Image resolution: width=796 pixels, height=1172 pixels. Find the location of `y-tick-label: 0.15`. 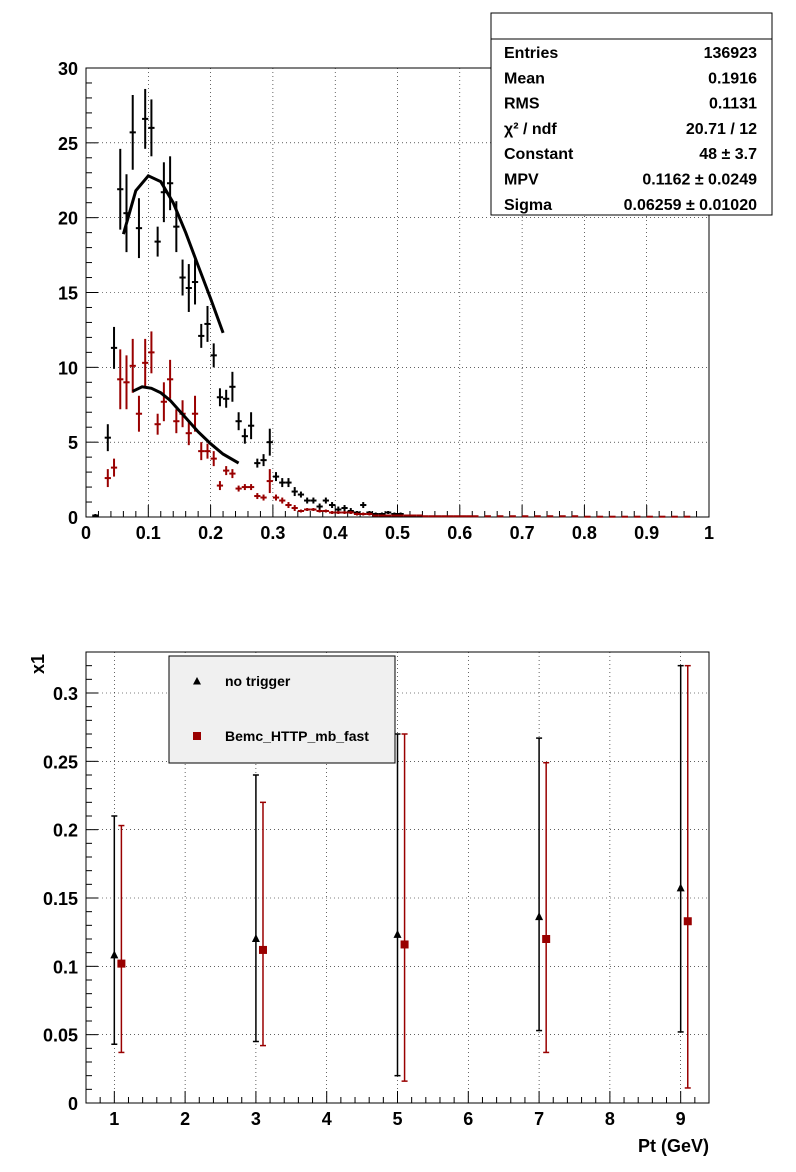

y-tick-label: 0.15 is located at coordinates (60, 899).